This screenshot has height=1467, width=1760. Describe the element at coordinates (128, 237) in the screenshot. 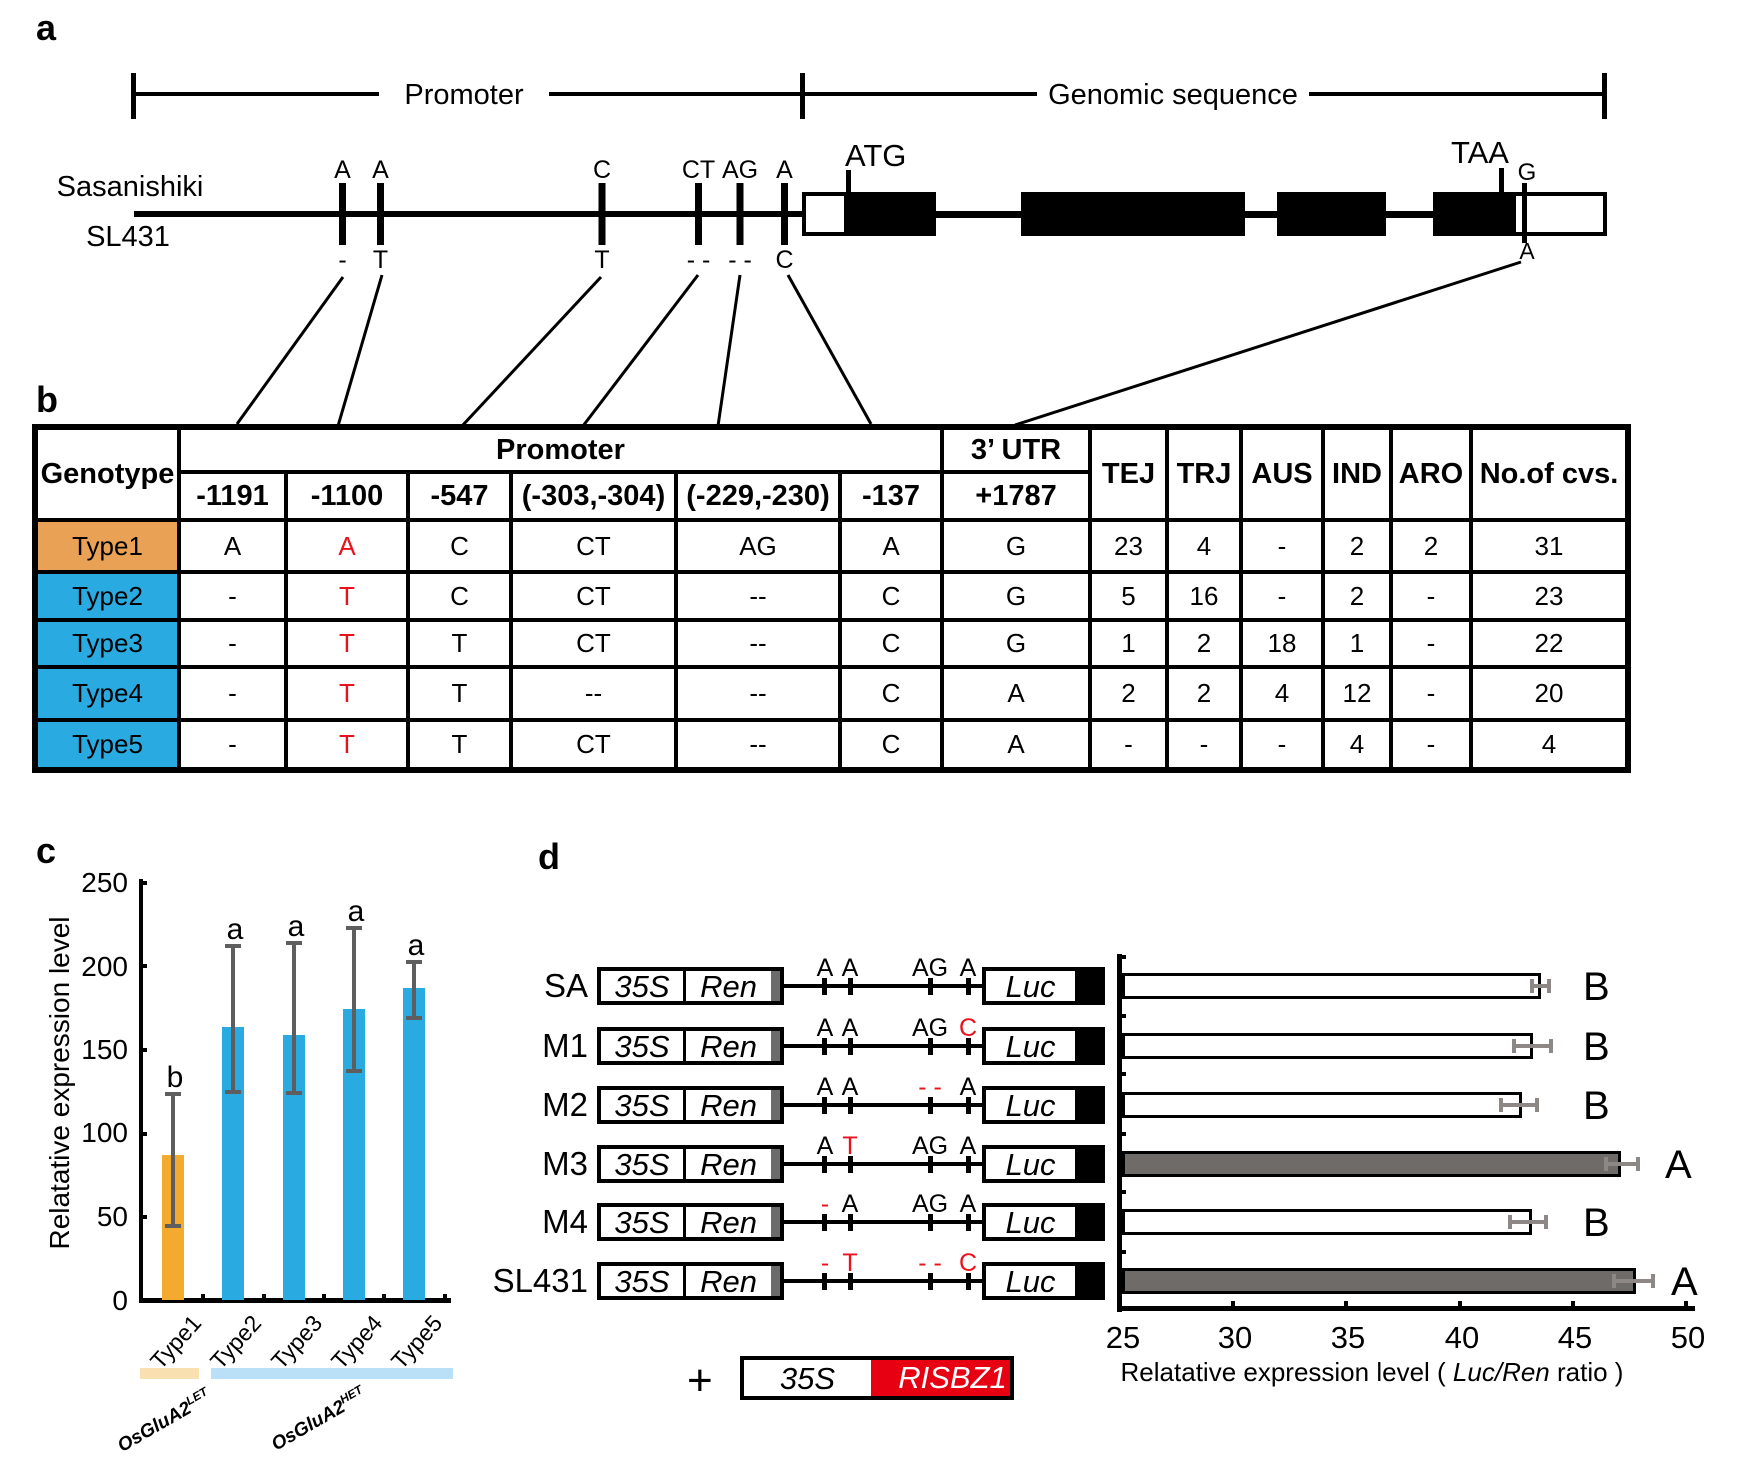

I see `svg-text: SL431` at that location.